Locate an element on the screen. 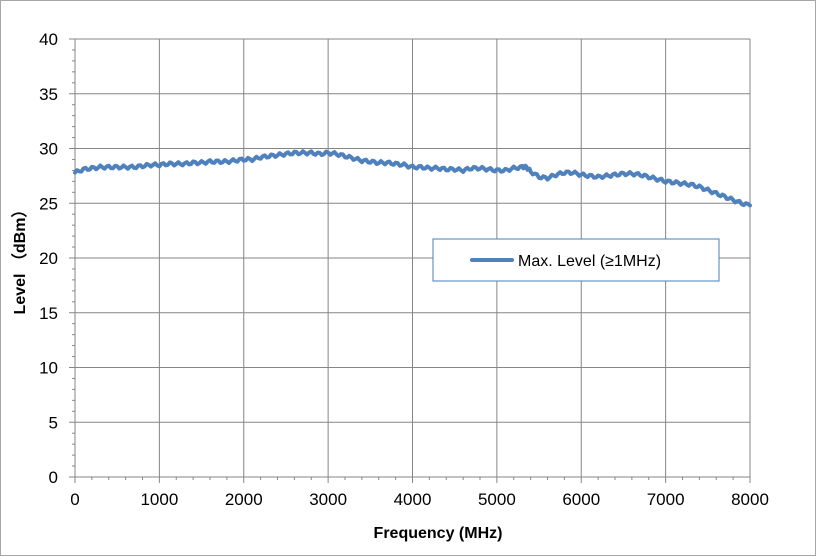 This screenshot has width=816, height=556. x-axis-title: Frequency (MHz) is located at coordinates (438, 533).